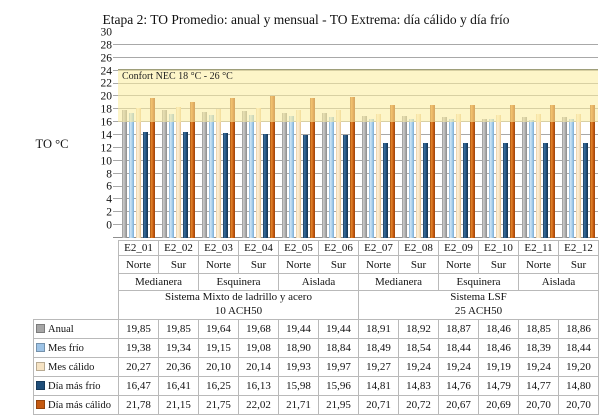 This screenshot has width=612, height=418. I want to click on series-swatch, so click(40, 328).